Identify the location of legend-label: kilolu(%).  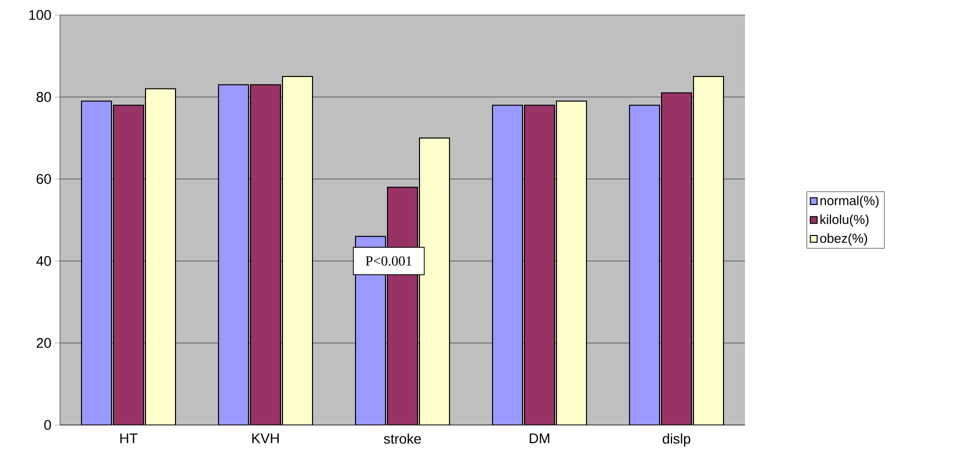
(844, 220).